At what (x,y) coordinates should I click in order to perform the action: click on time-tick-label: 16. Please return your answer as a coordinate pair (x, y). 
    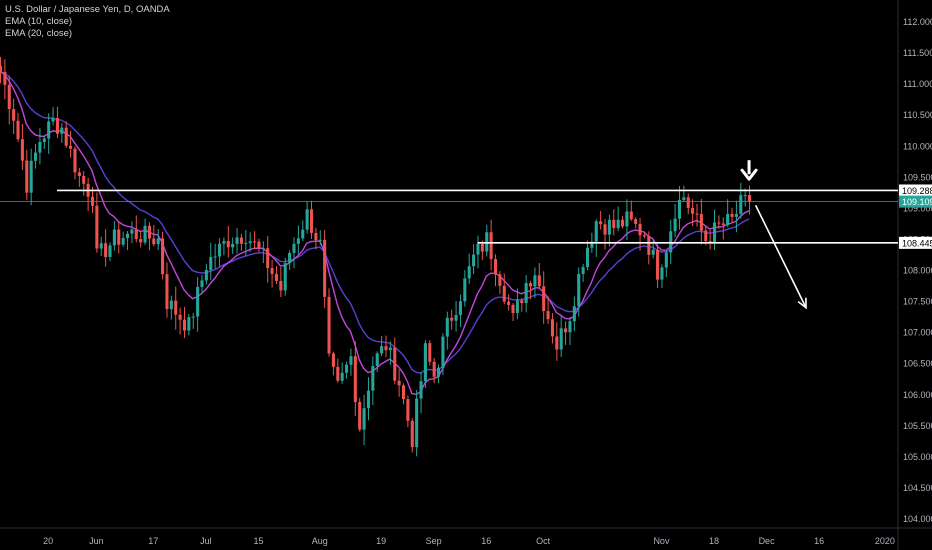
    Looking at the image, I should click on (486, 541).